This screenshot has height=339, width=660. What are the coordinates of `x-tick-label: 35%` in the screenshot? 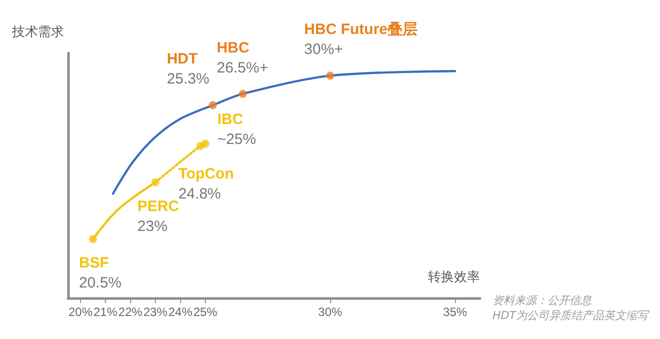 It's located at (455, 312).